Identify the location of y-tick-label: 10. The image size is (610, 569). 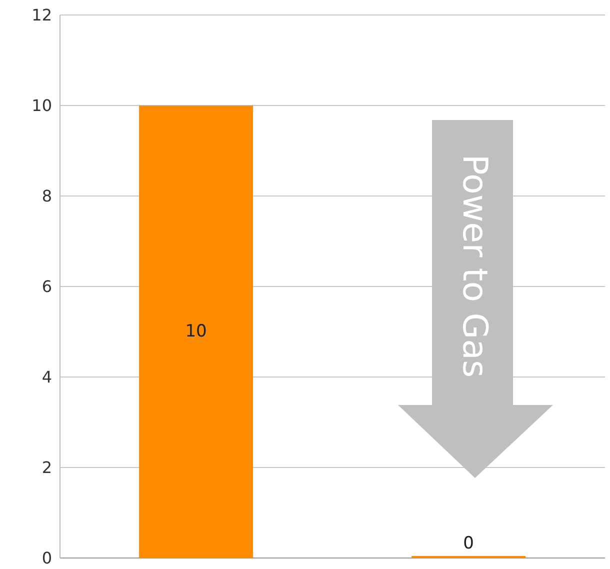
(42, 106).